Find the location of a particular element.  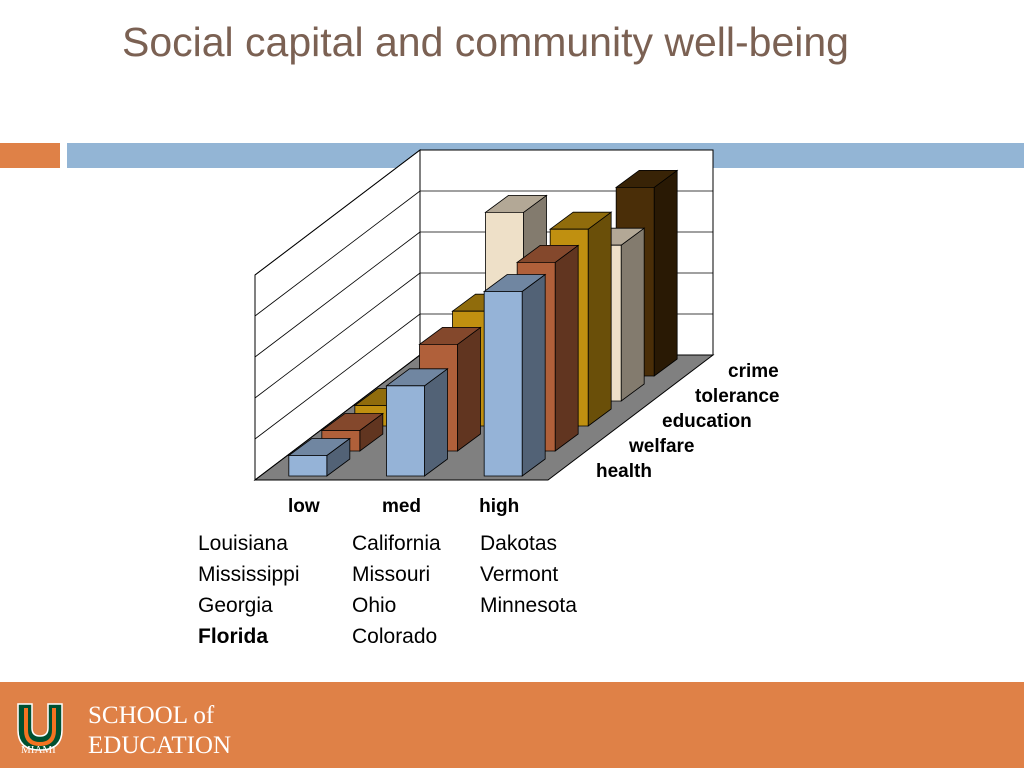

series-label: health is located at coordinates (624, 471).